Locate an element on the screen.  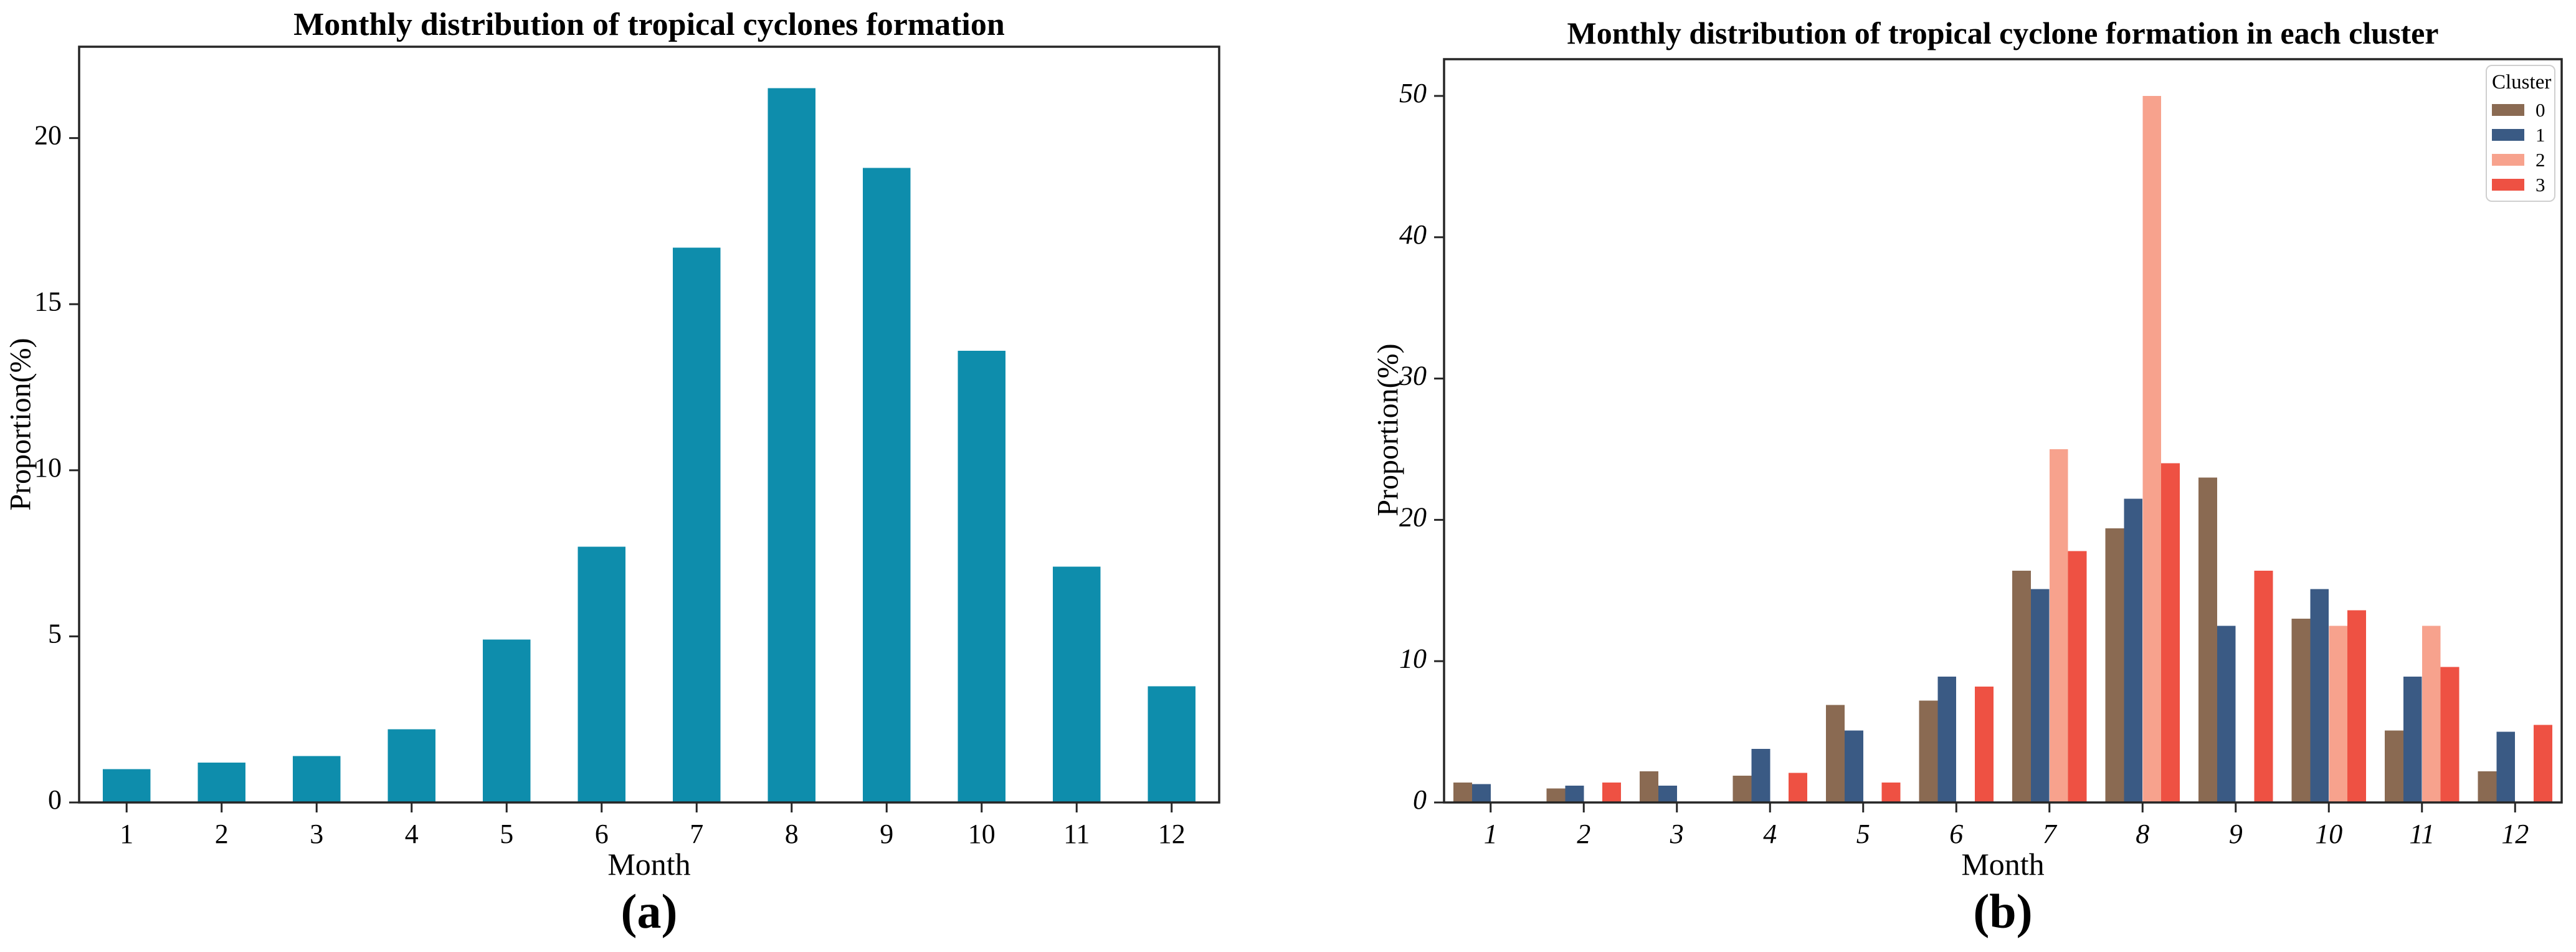
chart-a-ylabel: Proportion(%) is located at coordinates (20, 424).